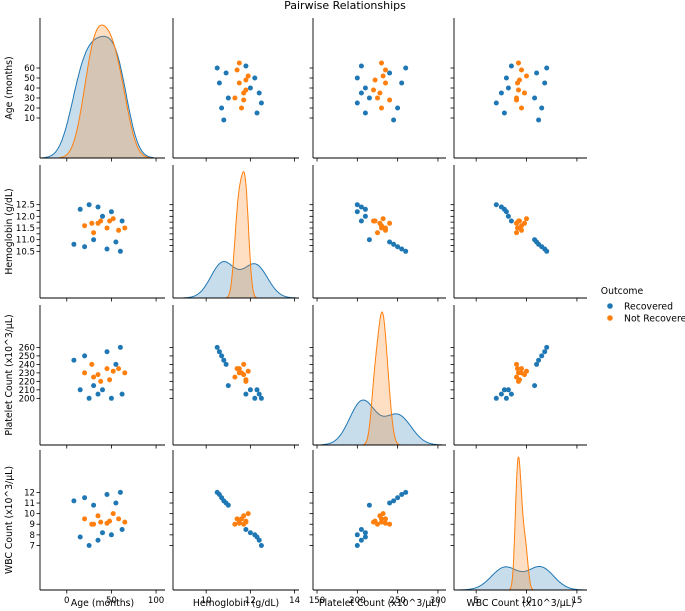 This screenshot has height=611, width=685. Describe the element at coordinates (9, 520) in the screenshot. I see `y-axis-label-wbc: WBC Count (x10^3/μL)` at that location.